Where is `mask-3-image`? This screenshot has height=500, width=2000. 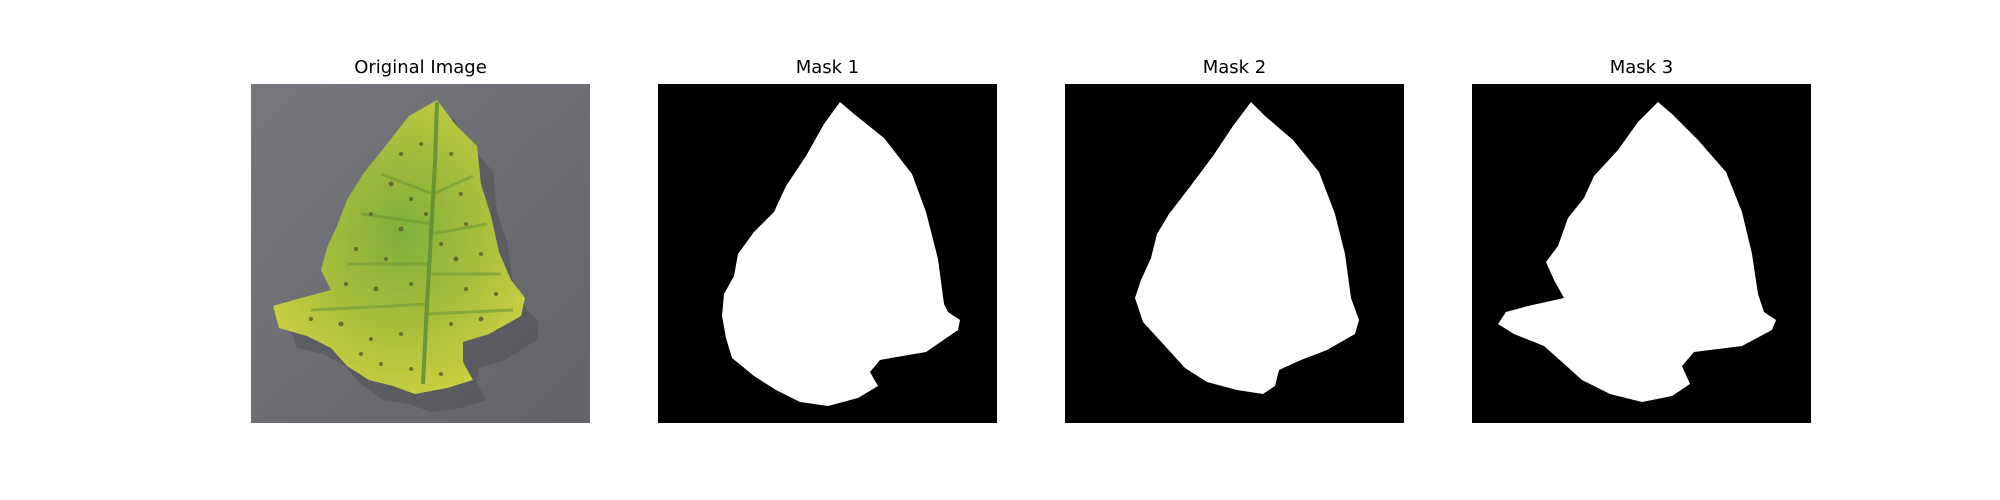
mask-3-image is located at coordinates (1641, 253).